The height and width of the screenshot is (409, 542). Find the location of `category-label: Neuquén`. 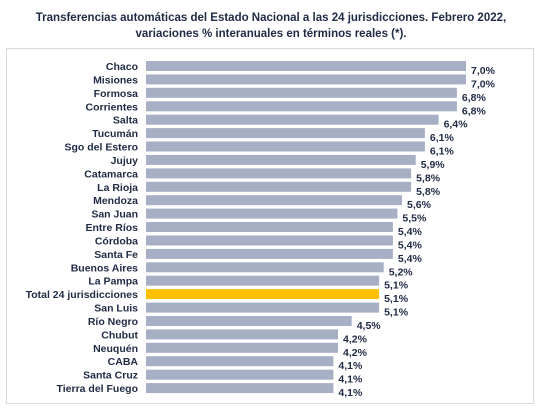

category-label: Neuquén is located at coordinates (115, 349).